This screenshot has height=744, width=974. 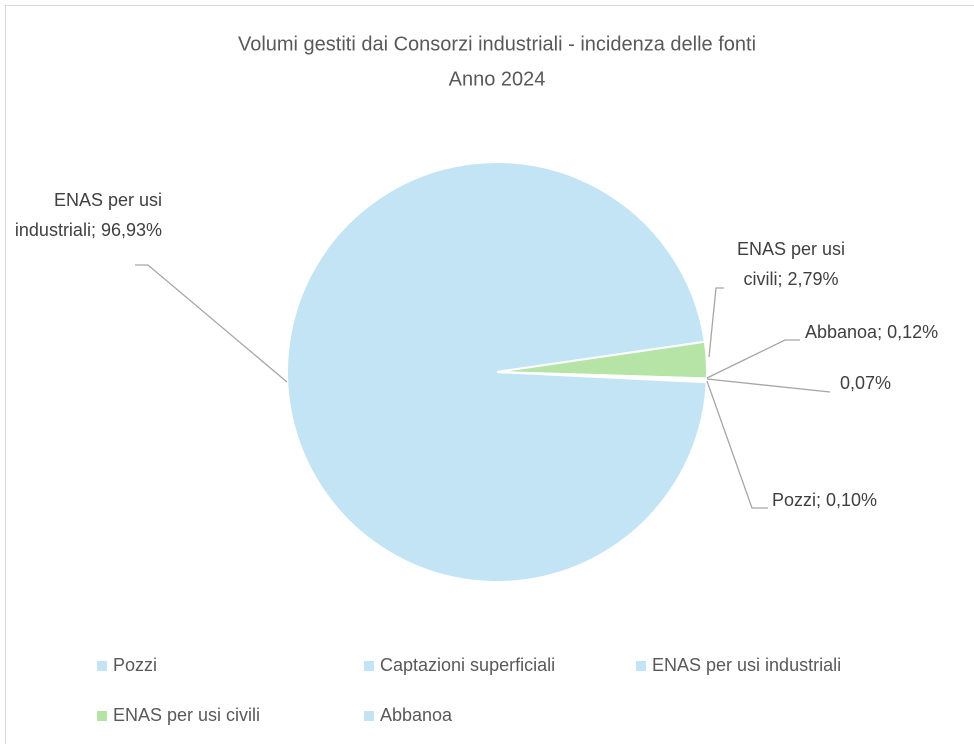 I want to click on data-label: Pozzi; 0,10%, so click(x=825, y=500).